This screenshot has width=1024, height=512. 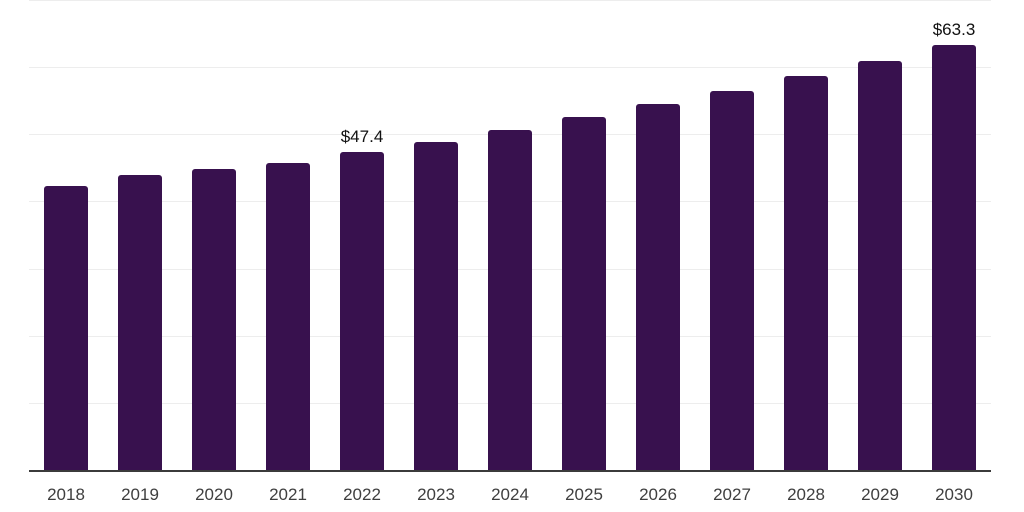 I want to click on x-tick-label-2028: 2028, so click(x=806, y=494).